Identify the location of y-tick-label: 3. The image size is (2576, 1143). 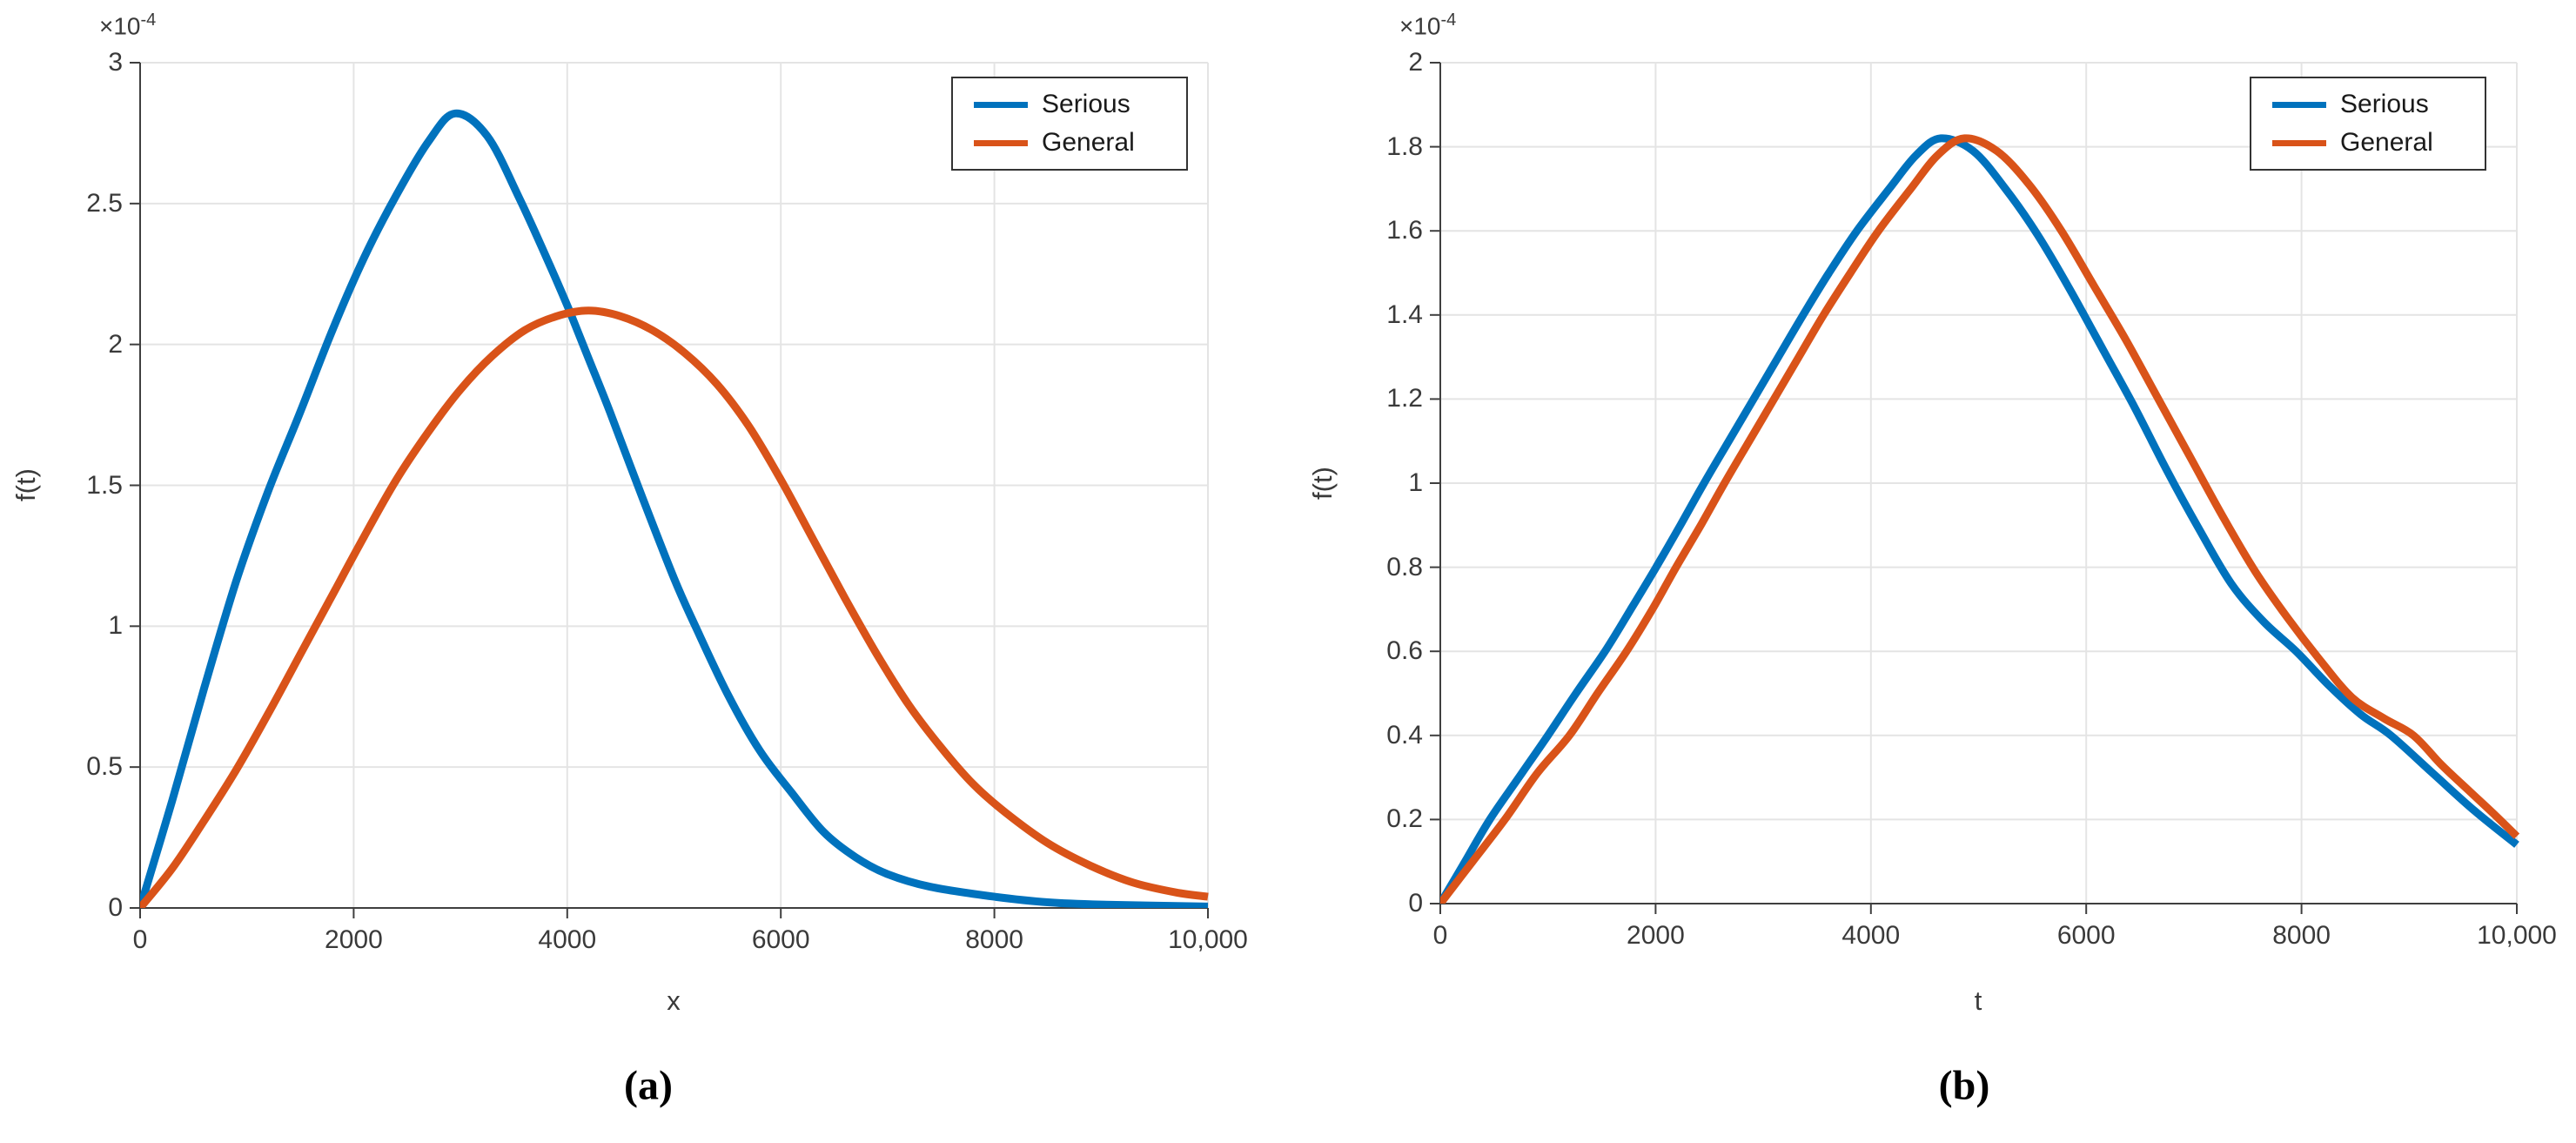
(116, 62).